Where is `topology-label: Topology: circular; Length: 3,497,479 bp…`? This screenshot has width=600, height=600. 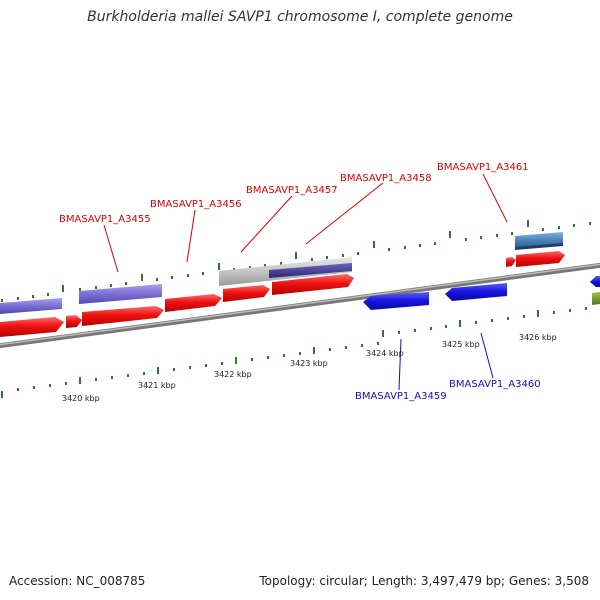 topology-label: Topology: circular; Length: 3,497,479 bp… is located at coordinates (424, 581).